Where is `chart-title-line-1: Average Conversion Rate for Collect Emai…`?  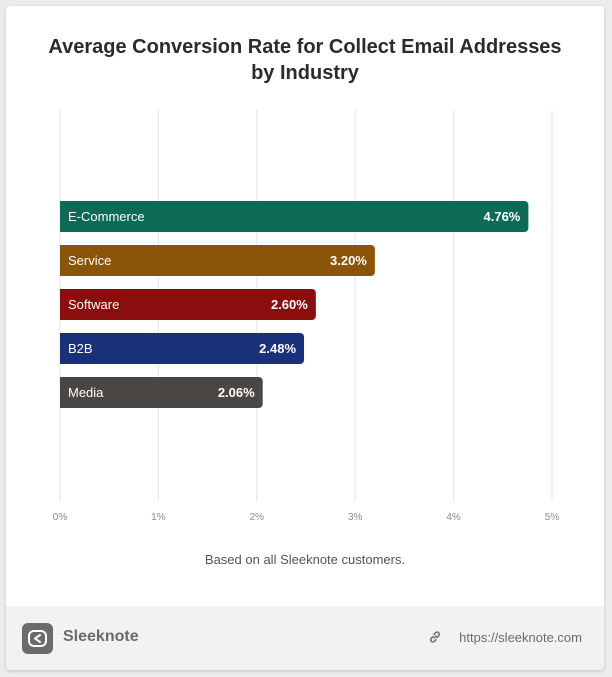 chart-title-line-1: Average Conversion Rate for Collect Emai… is located at coordinates (305, 47).